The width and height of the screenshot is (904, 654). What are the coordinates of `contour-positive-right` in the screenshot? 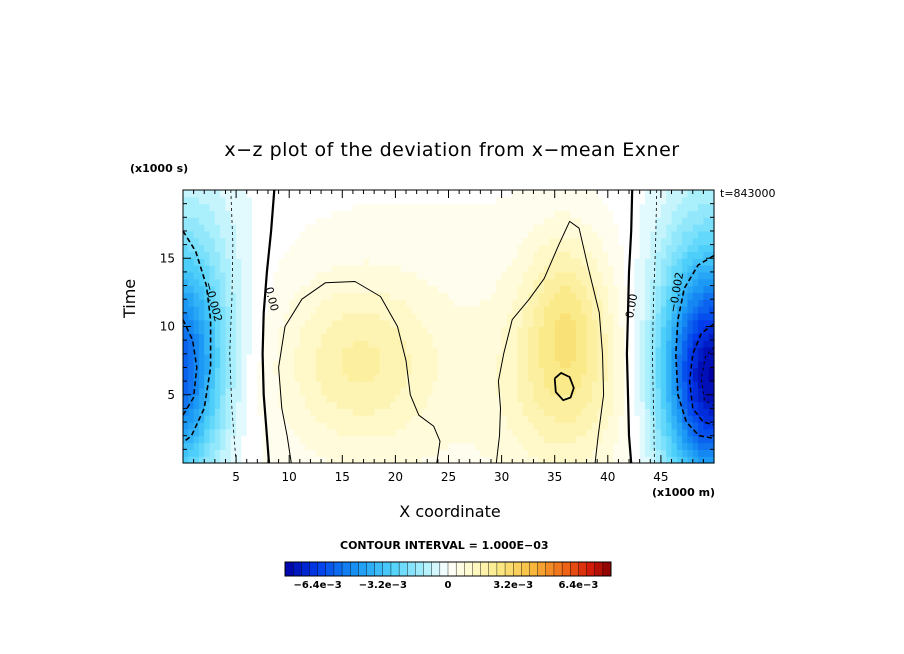 It's located at (550, 342).